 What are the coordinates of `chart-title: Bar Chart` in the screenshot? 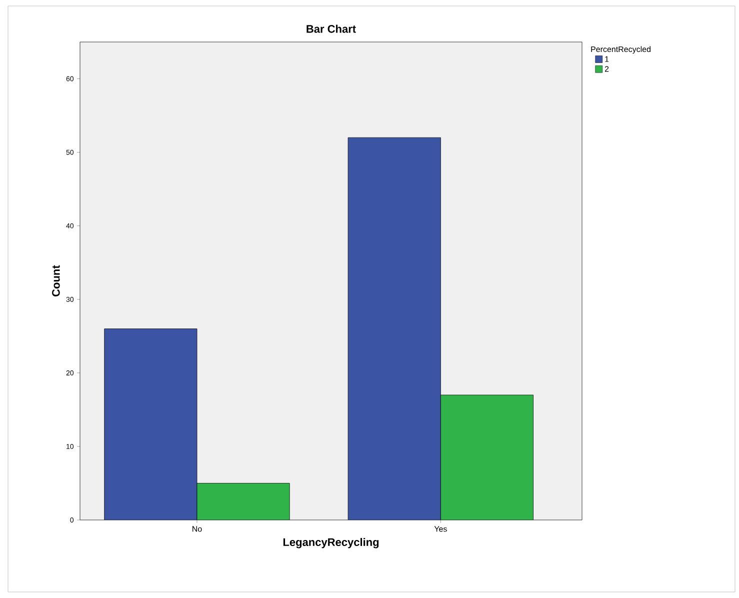 It's located at (331, 28).